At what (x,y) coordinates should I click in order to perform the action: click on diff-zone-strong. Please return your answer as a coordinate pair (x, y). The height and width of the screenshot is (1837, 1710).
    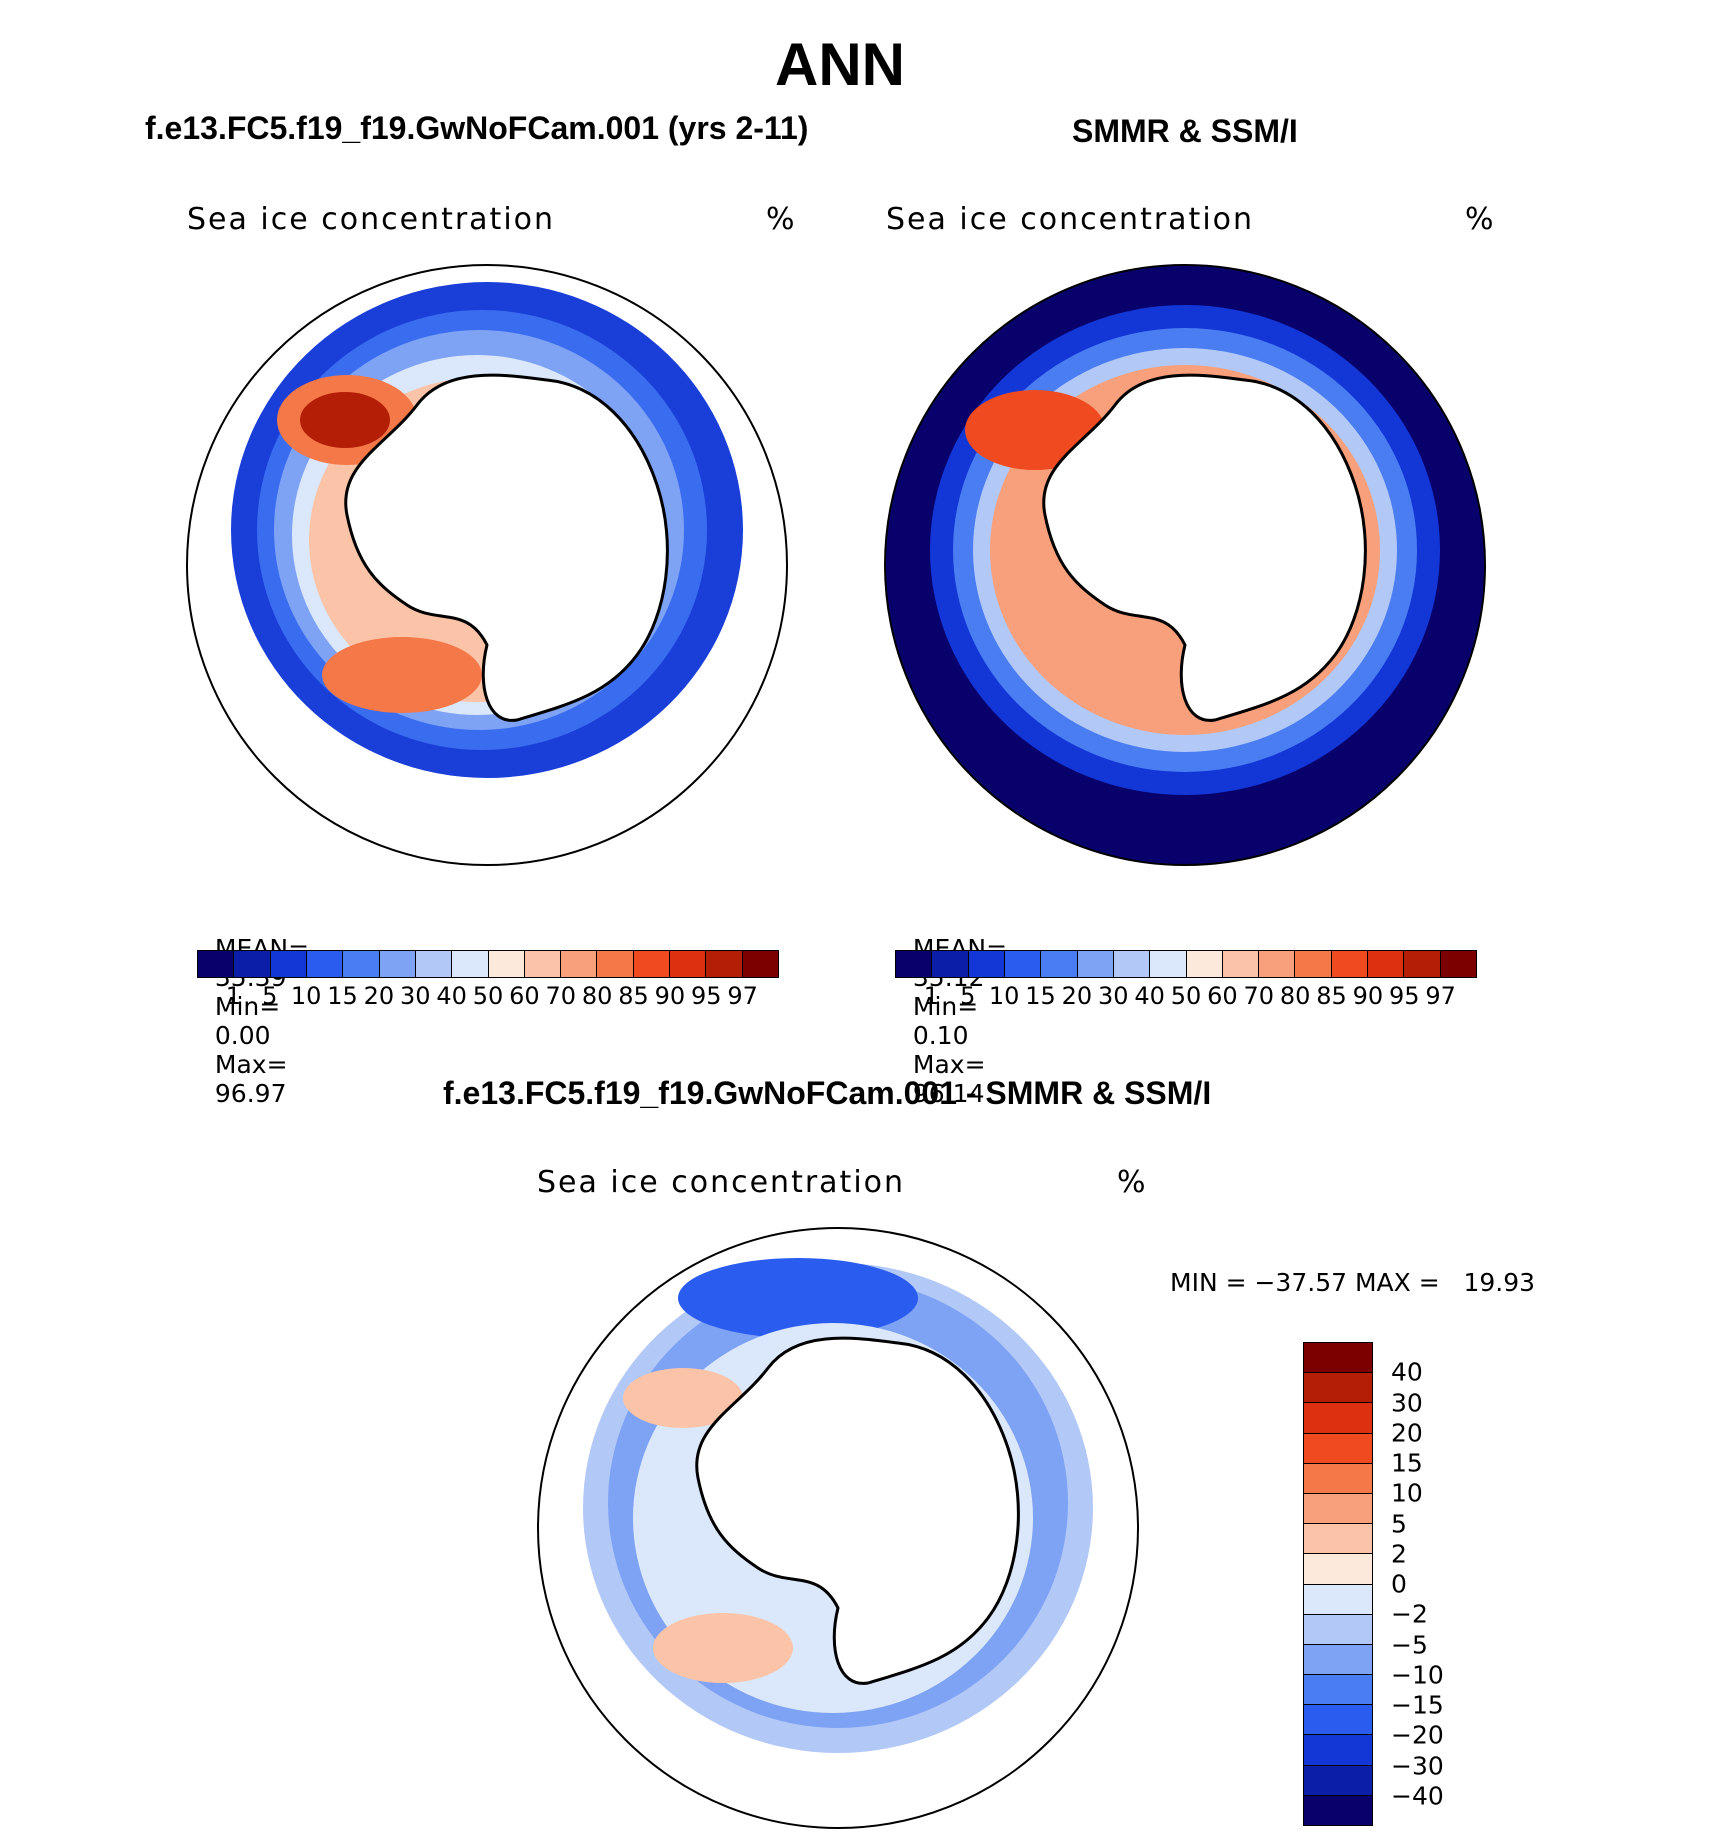
    Looking at the image, I should click on (798, 1298).